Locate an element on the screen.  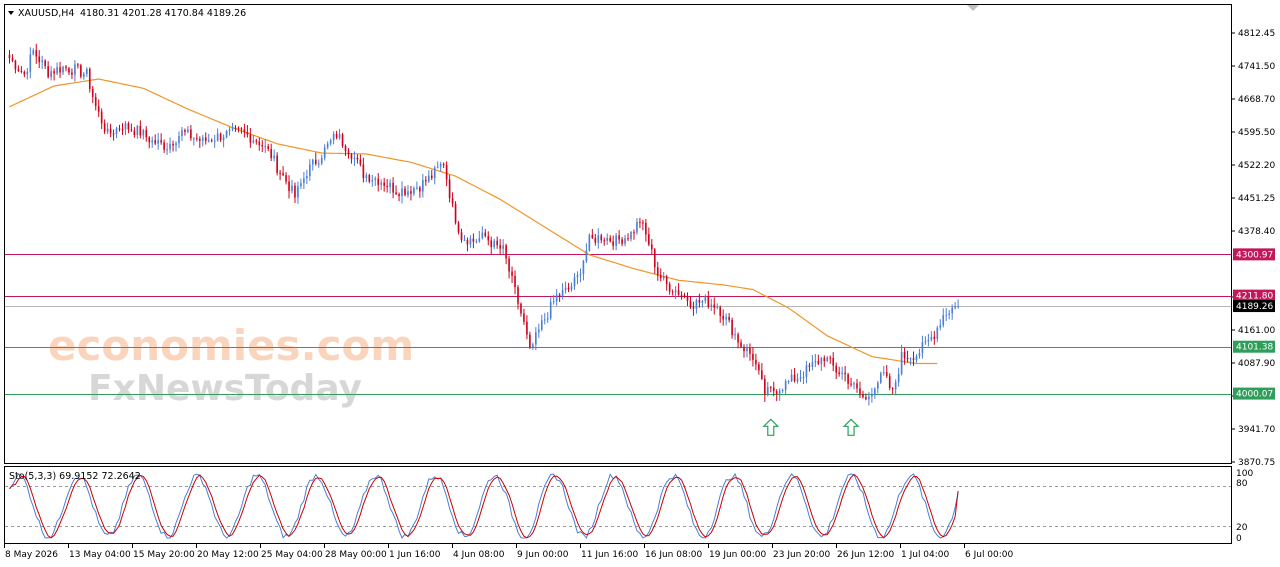
ohlc-values: 4180.31 4201.28 4170.84 4189.26 is located at coordinates (163, 13).